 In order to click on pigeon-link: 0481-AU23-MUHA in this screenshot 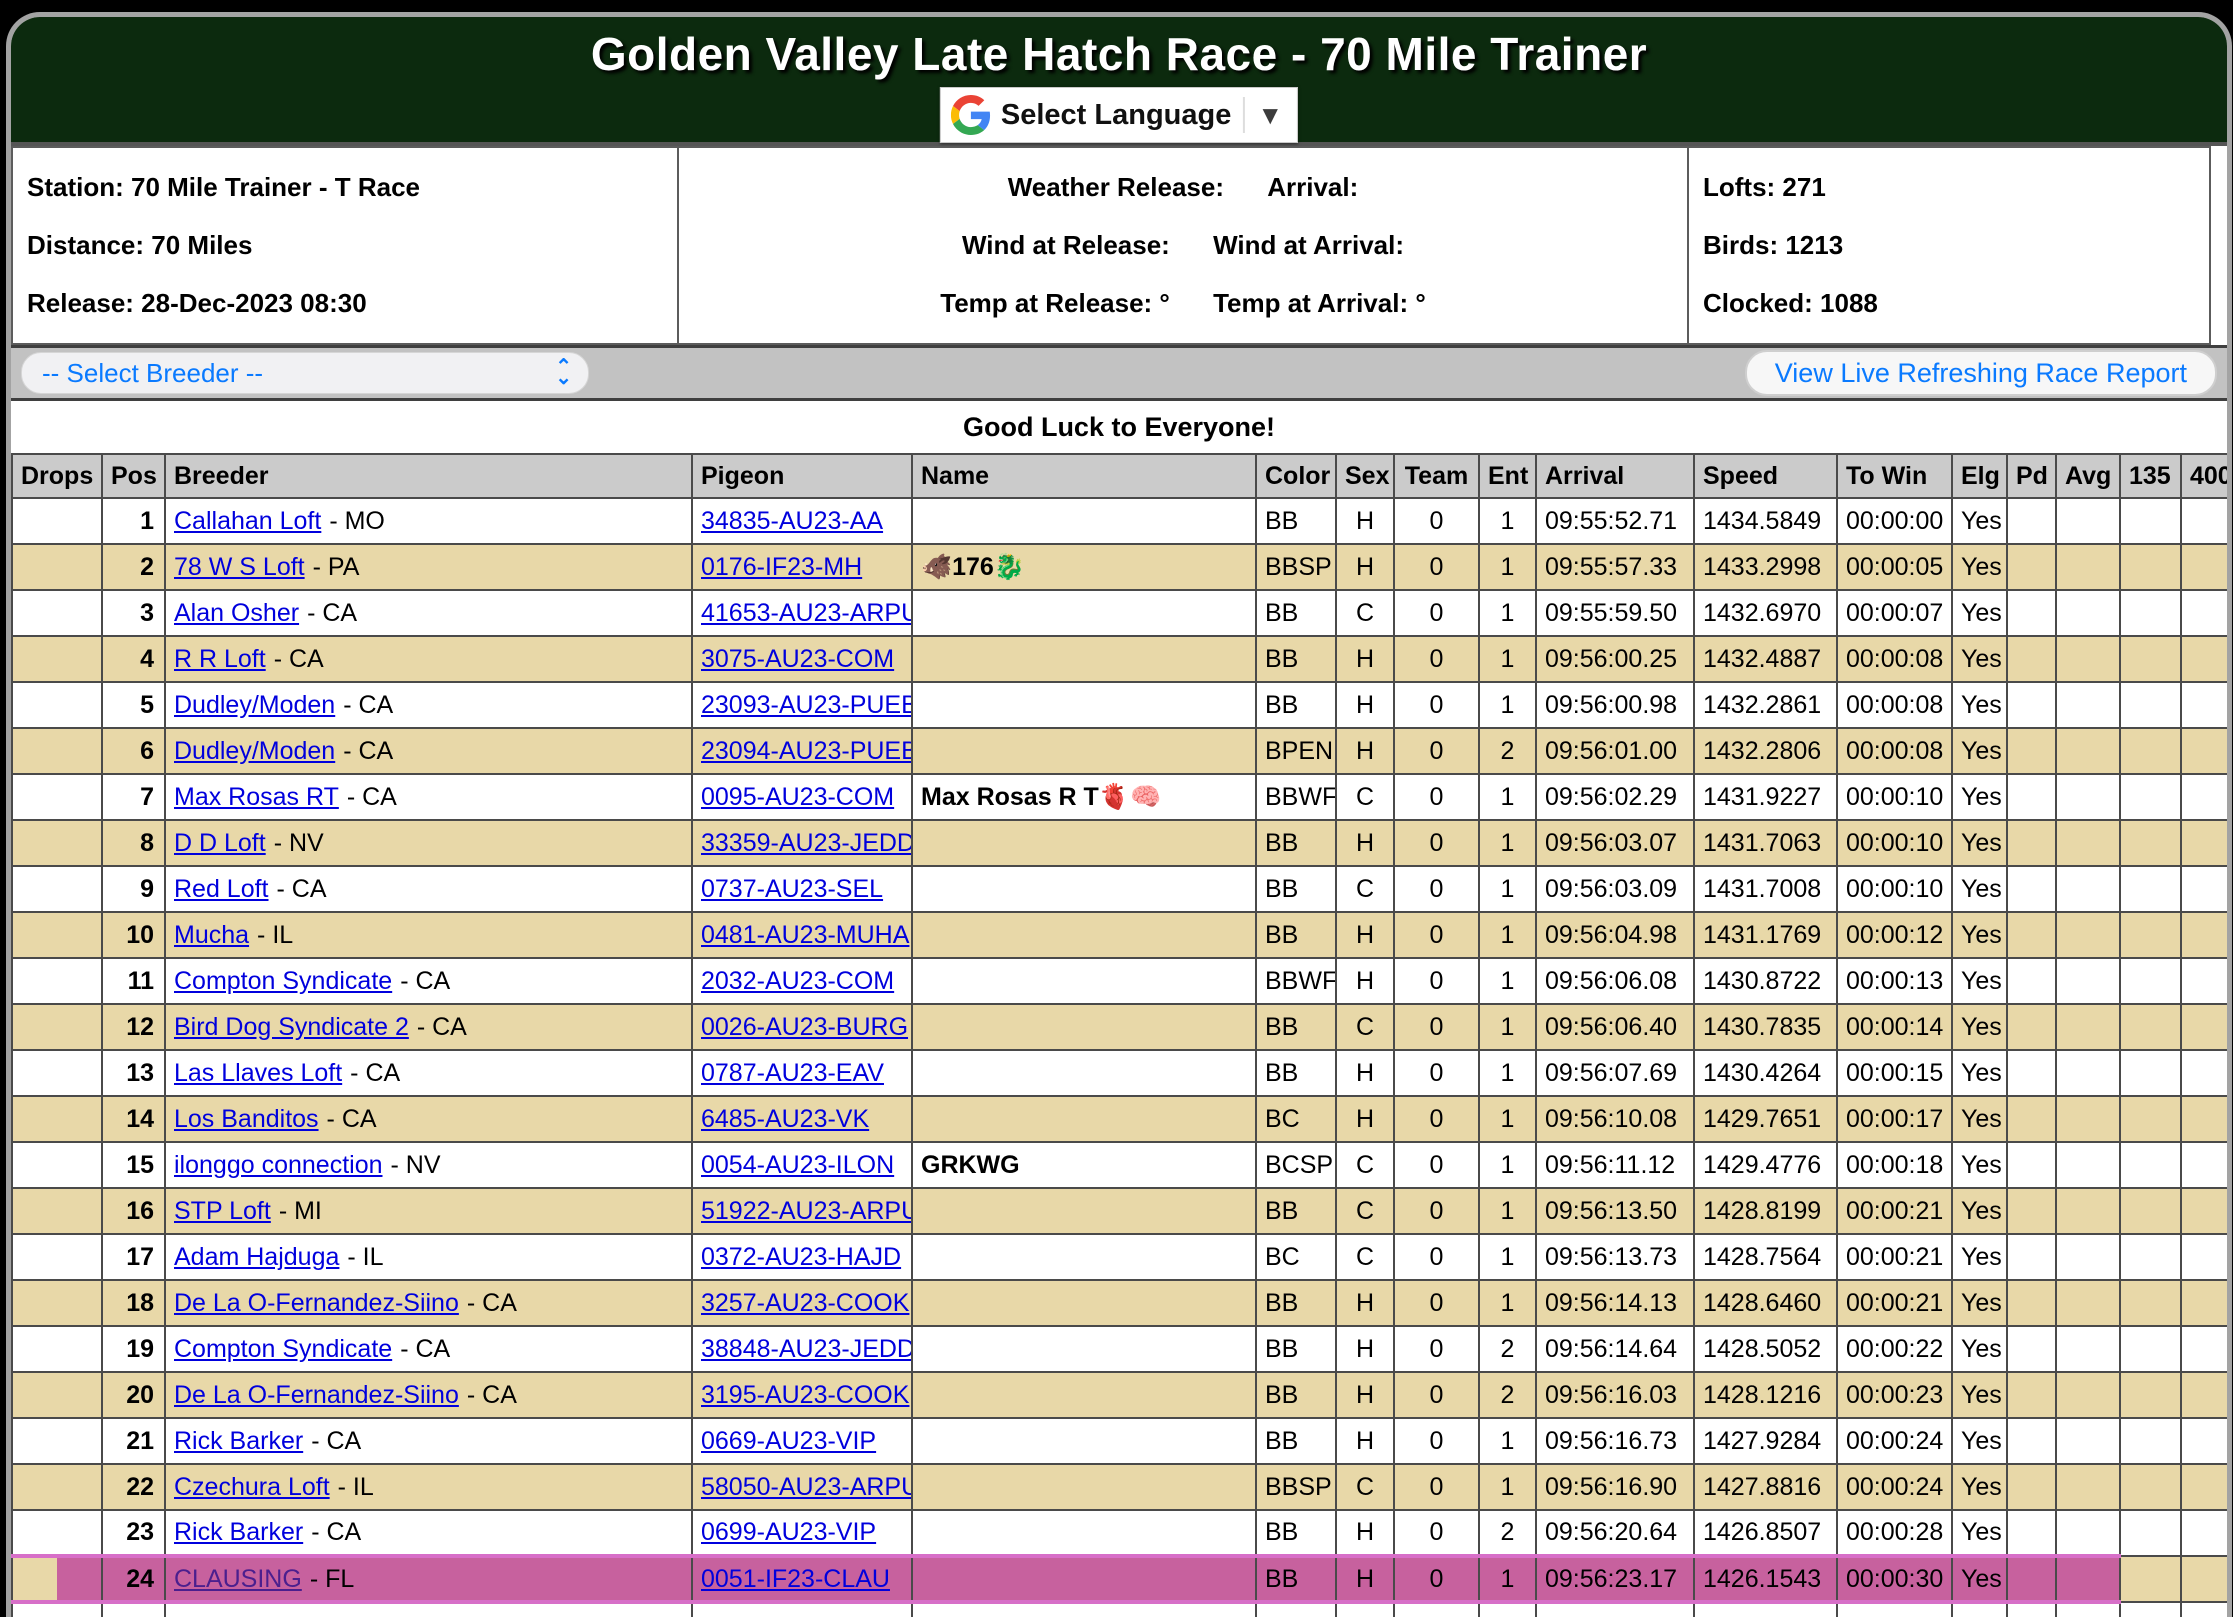, I will do `click(805, 934)`.